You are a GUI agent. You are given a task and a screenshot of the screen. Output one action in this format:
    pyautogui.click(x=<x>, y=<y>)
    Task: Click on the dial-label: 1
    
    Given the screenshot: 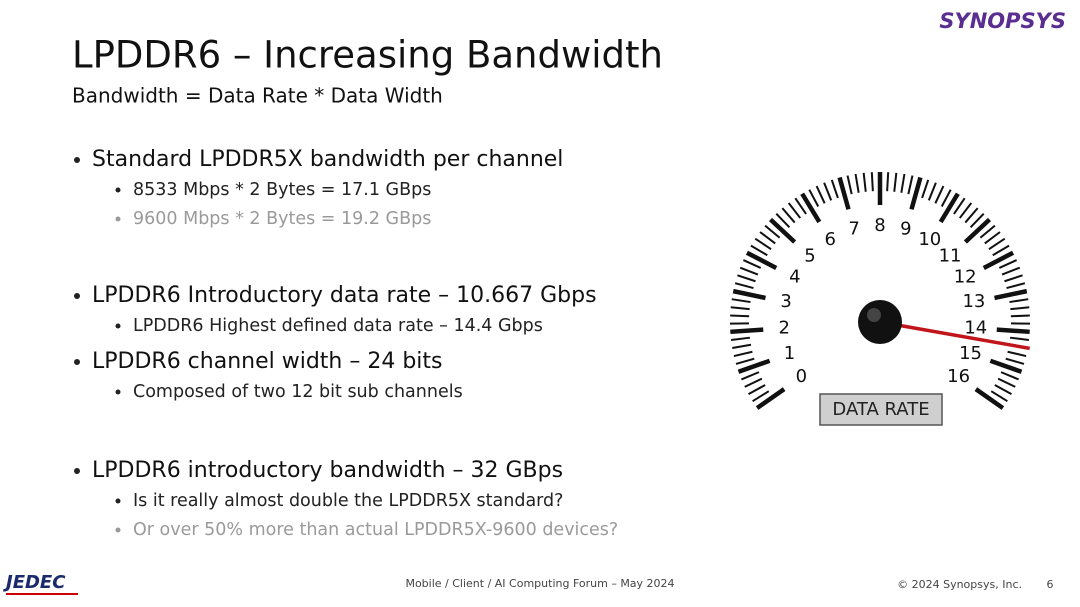 What is the action you would take?
    pyautogui.click(x=789, y=353)
    